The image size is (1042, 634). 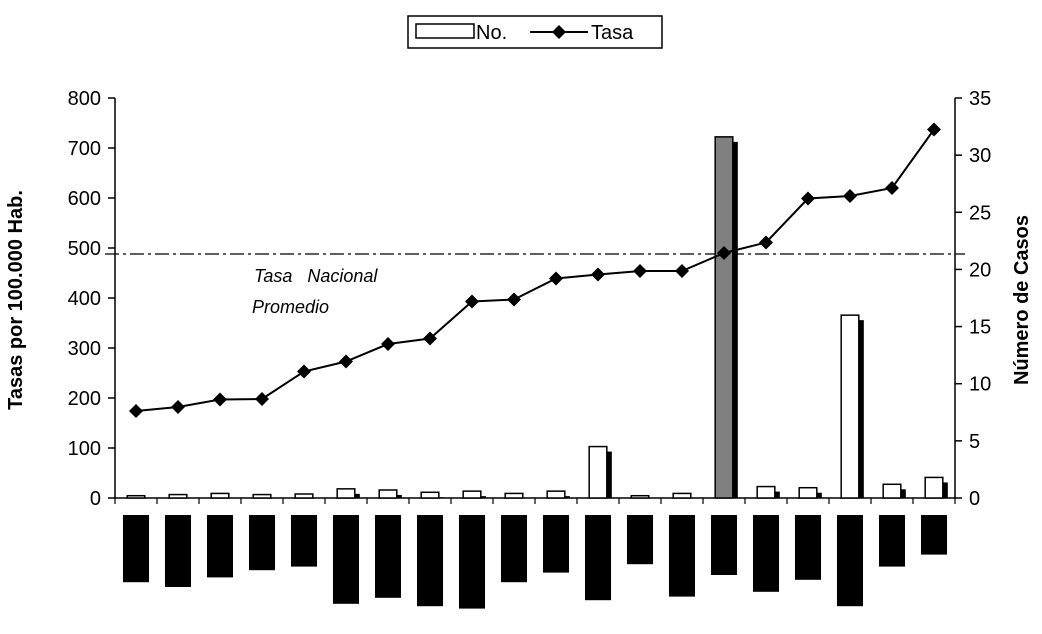 I want to click on legend-swatch-tasa-marker, so click(x=559, y=32).